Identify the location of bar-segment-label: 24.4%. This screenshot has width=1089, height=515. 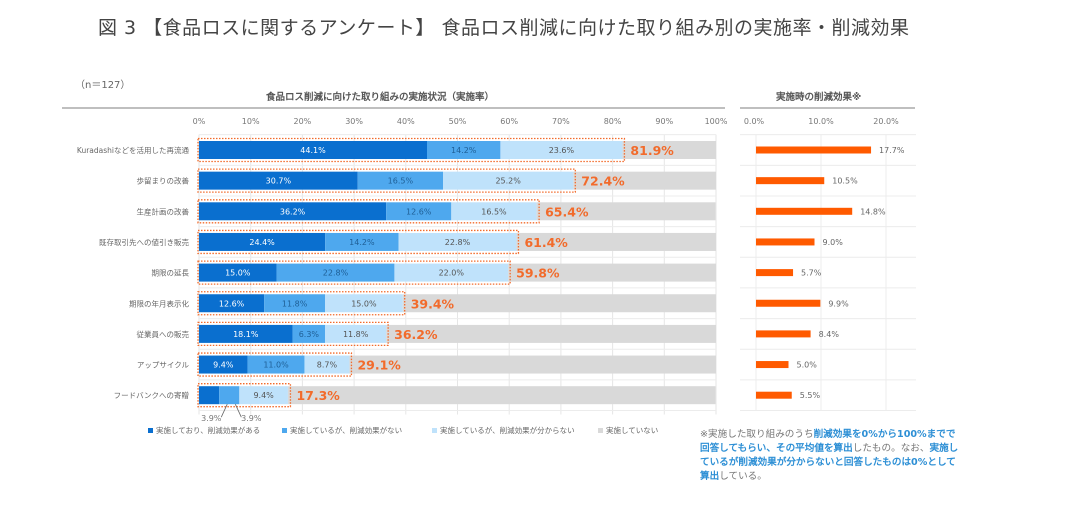
(262, 242).